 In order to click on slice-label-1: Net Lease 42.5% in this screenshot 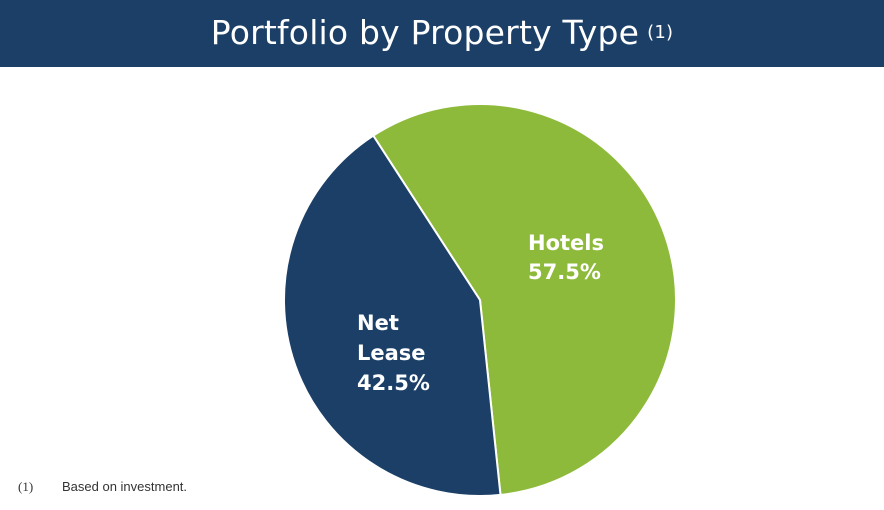, I will do `click(393, 353)`.